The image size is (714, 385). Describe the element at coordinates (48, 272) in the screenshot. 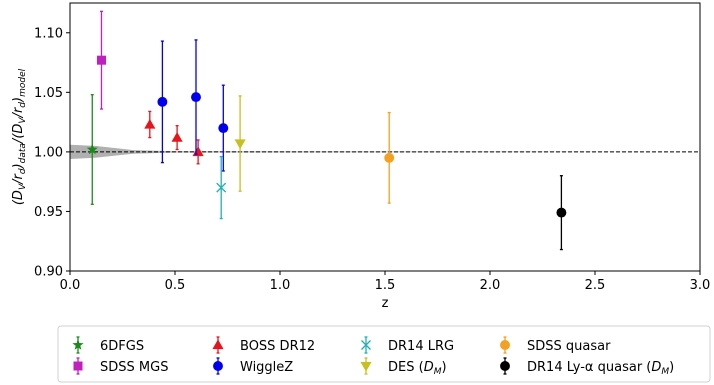

I see `y-tick-label: 0.90` at that location.